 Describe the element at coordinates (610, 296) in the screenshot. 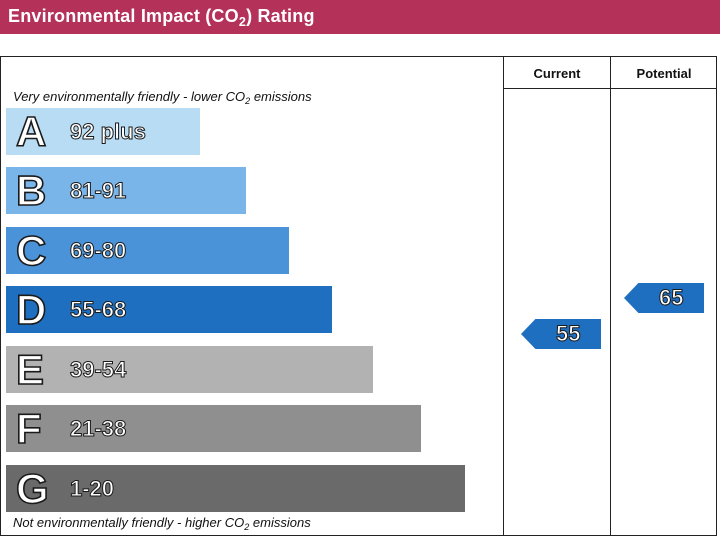

I see `column-divider-potential` at that location.